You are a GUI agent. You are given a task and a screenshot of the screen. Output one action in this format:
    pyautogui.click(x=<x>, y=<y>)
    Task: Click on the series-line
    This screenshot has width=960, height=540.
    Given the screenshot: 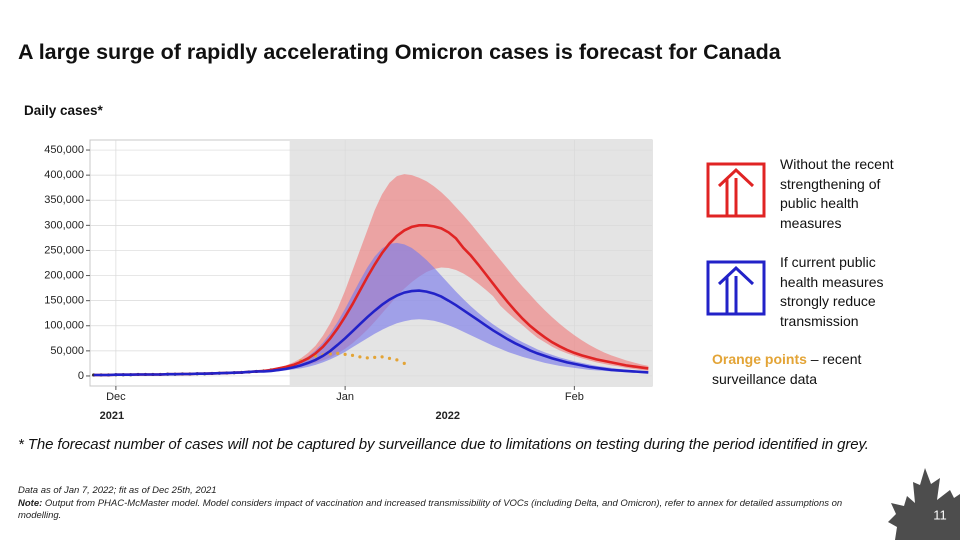 What is the action you would take?
    pyautogui.click(x=371, y=333)
    